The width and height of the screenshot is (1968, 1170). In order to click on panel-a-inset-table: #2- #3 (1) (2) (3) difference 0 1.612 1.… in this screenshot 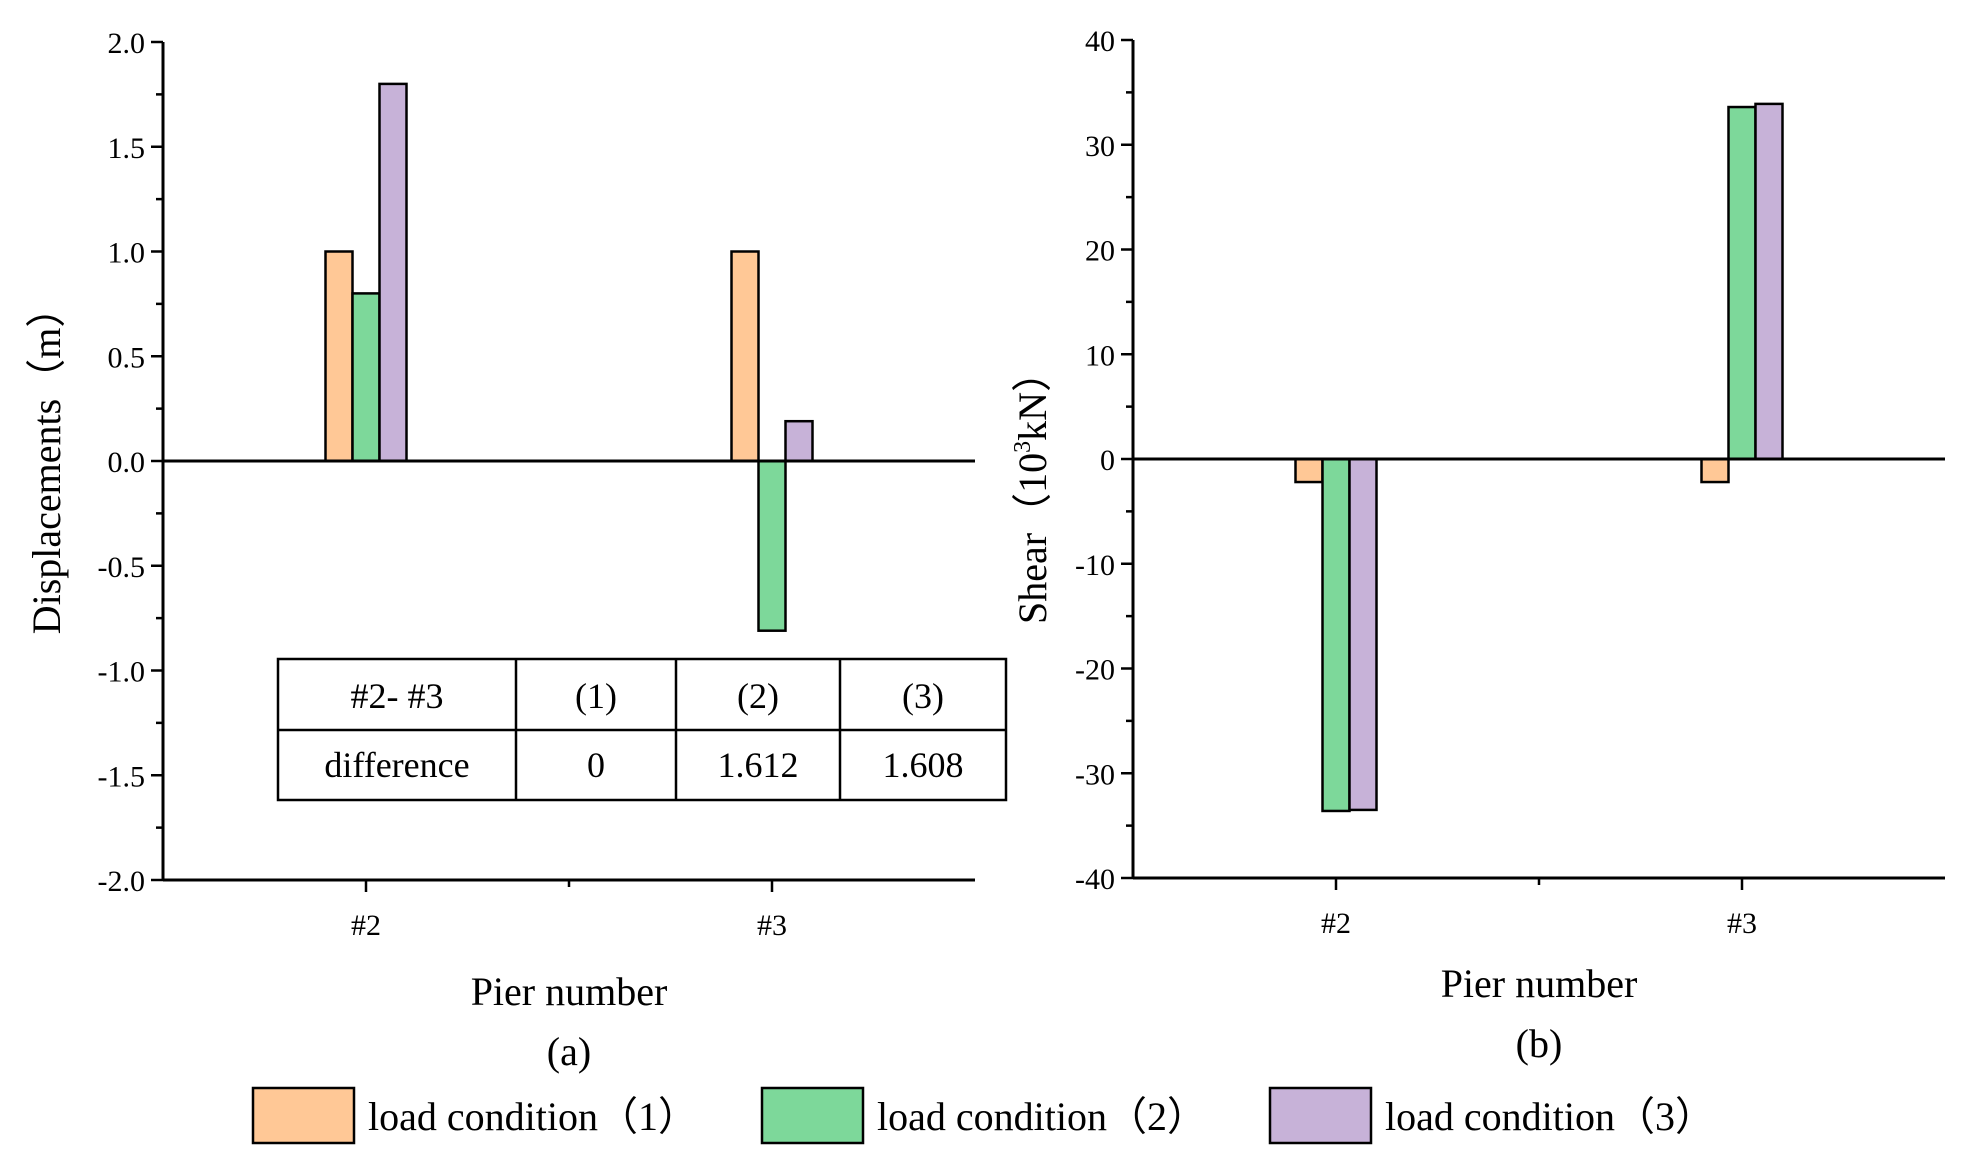, I will do `click(642, 729)`.